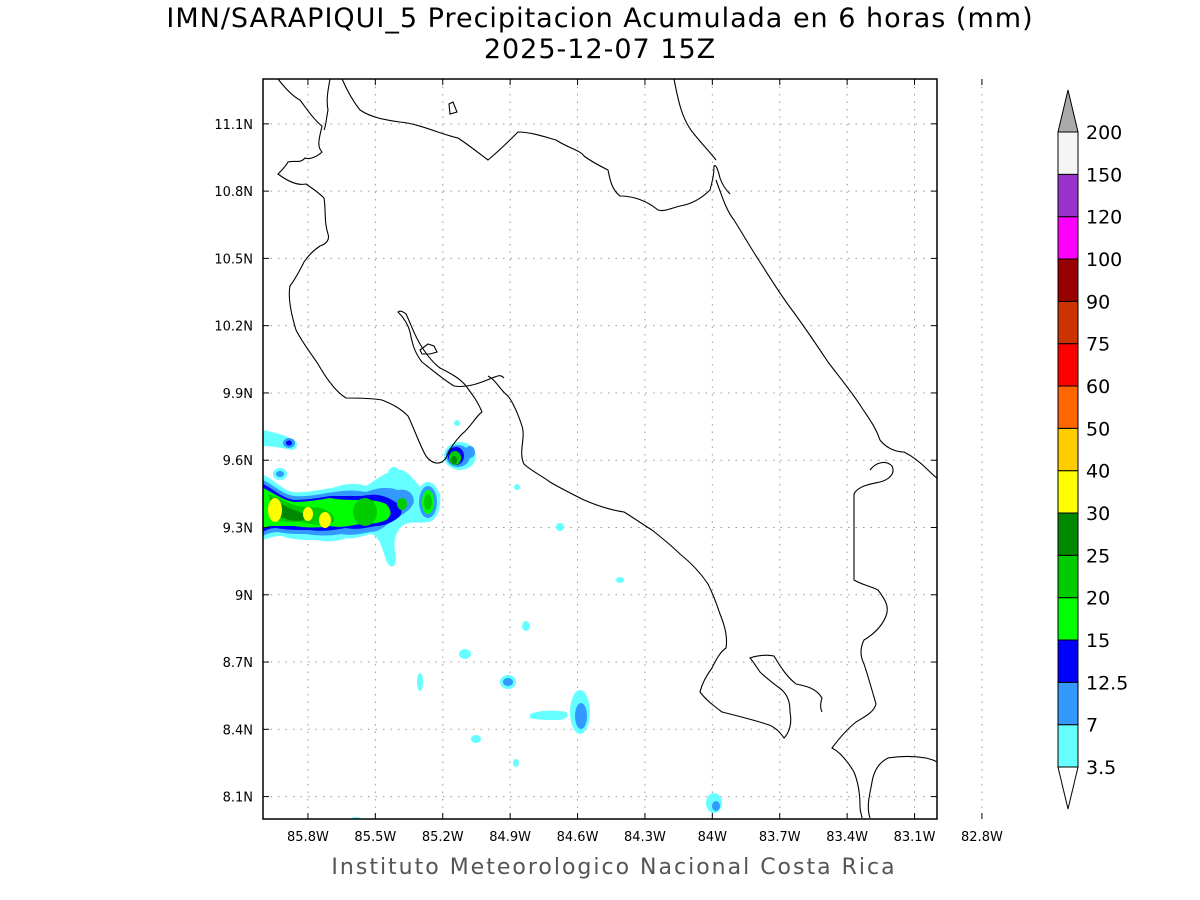 This screenshot has width=1200, height=900. I want to click on colorbar-level-label: 12.5, so click(1107, 683).